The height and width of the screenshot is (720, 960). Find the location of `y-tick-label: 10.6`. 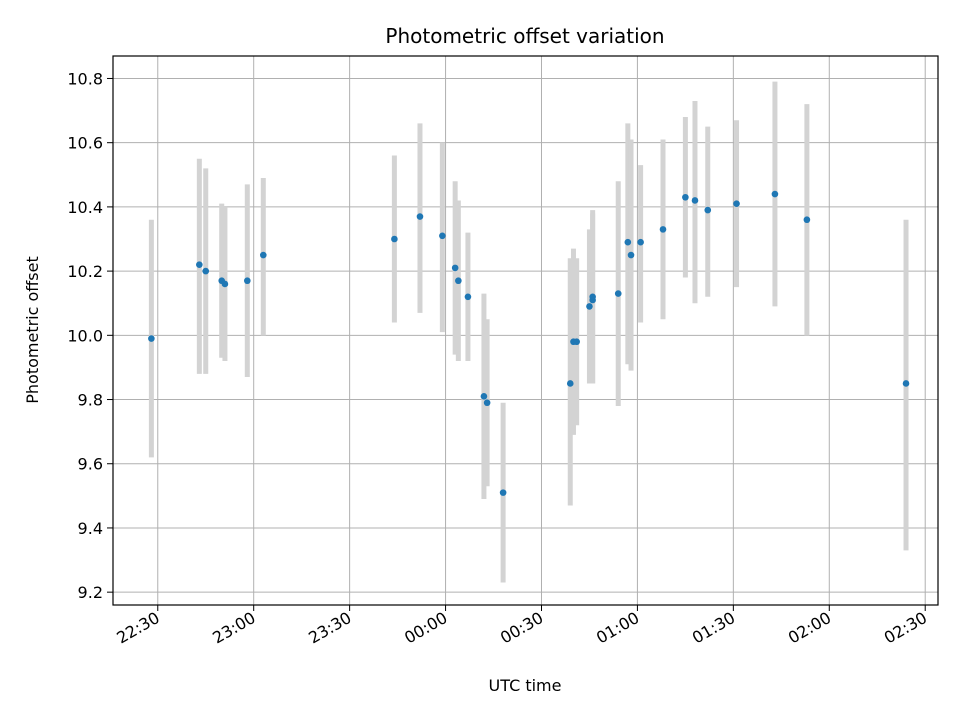

y-tick-label: 10.6 is located at coordinates (85, 143).